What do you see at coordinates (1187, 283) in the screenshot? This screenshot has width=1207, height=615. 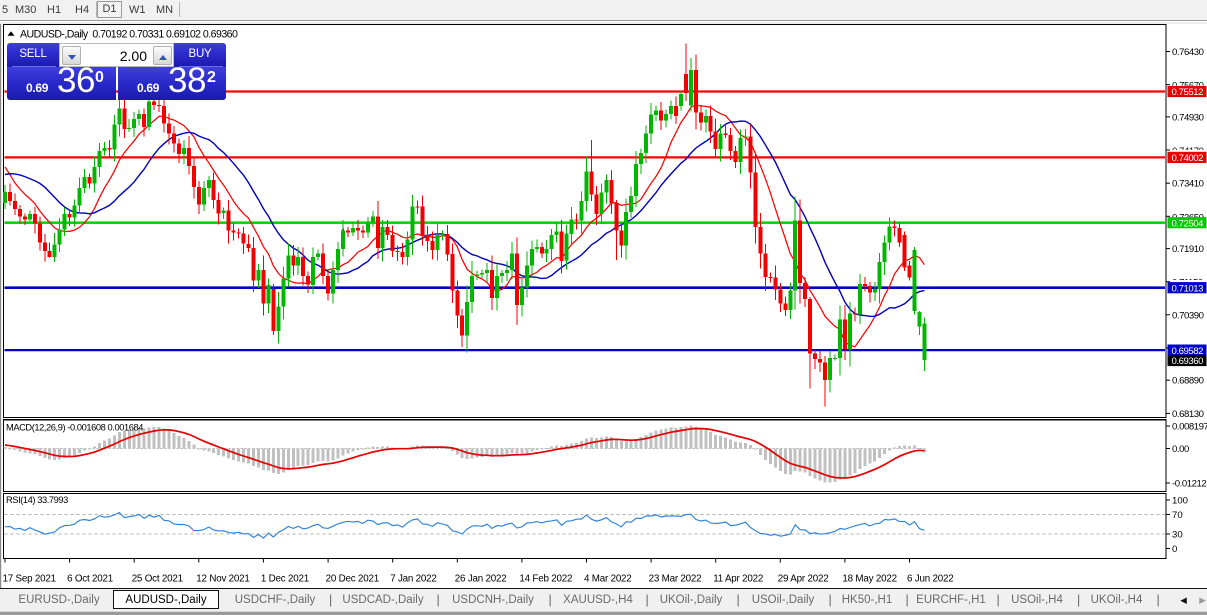 I see `svg-text: 0.71150` at bounding box center [1187, 283].